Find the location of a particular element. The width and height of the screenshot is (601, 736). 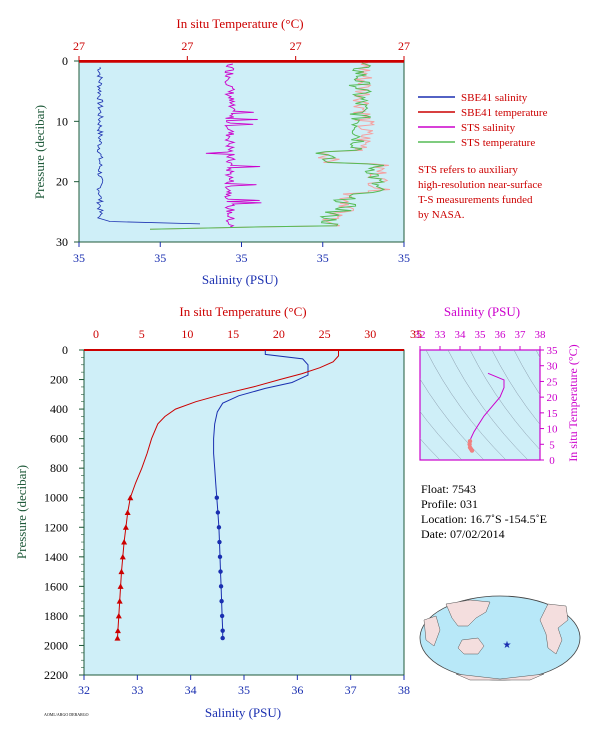

location: Location: 16.7˚S -154.5˚E is located at coordinates (484, 519).